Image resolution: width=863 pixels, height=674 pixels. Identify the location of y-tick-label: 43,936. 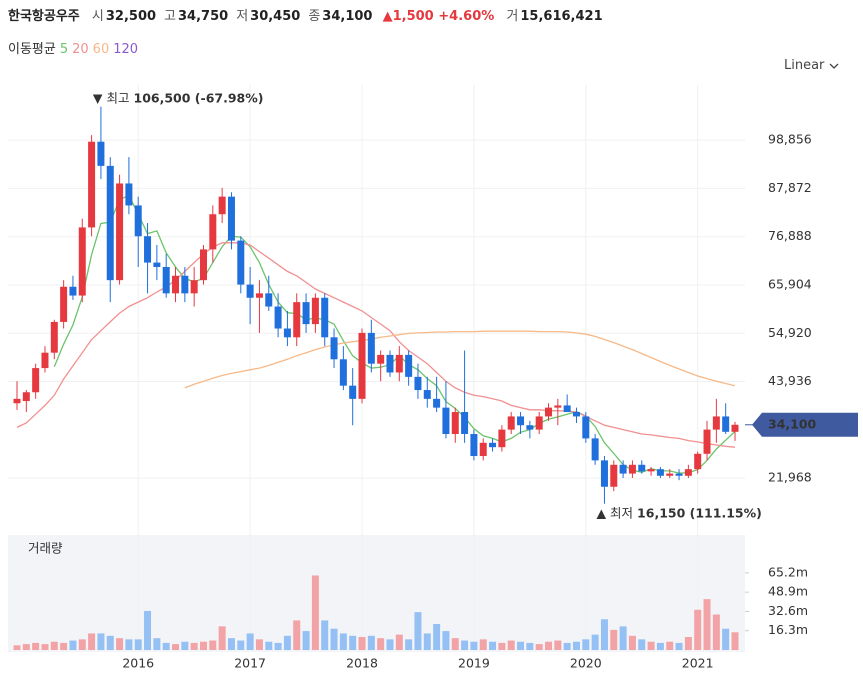
(790, 380).